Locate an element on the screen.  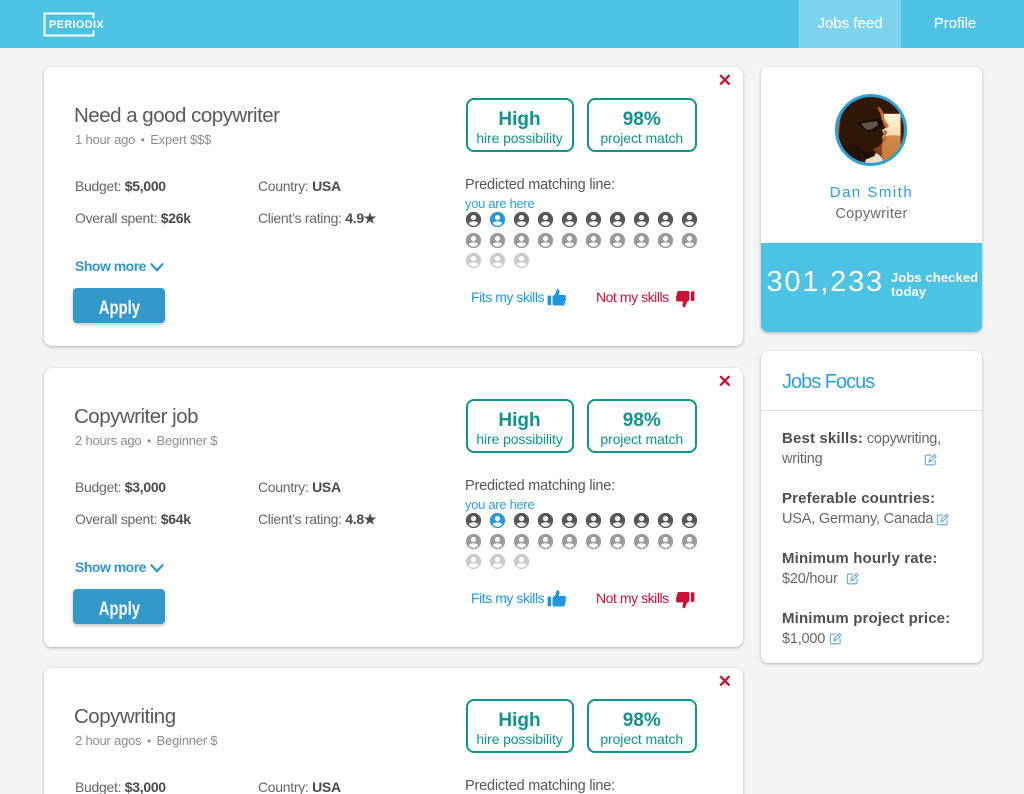
svg-text: PERIODIX is located at coordinates (76, 25).